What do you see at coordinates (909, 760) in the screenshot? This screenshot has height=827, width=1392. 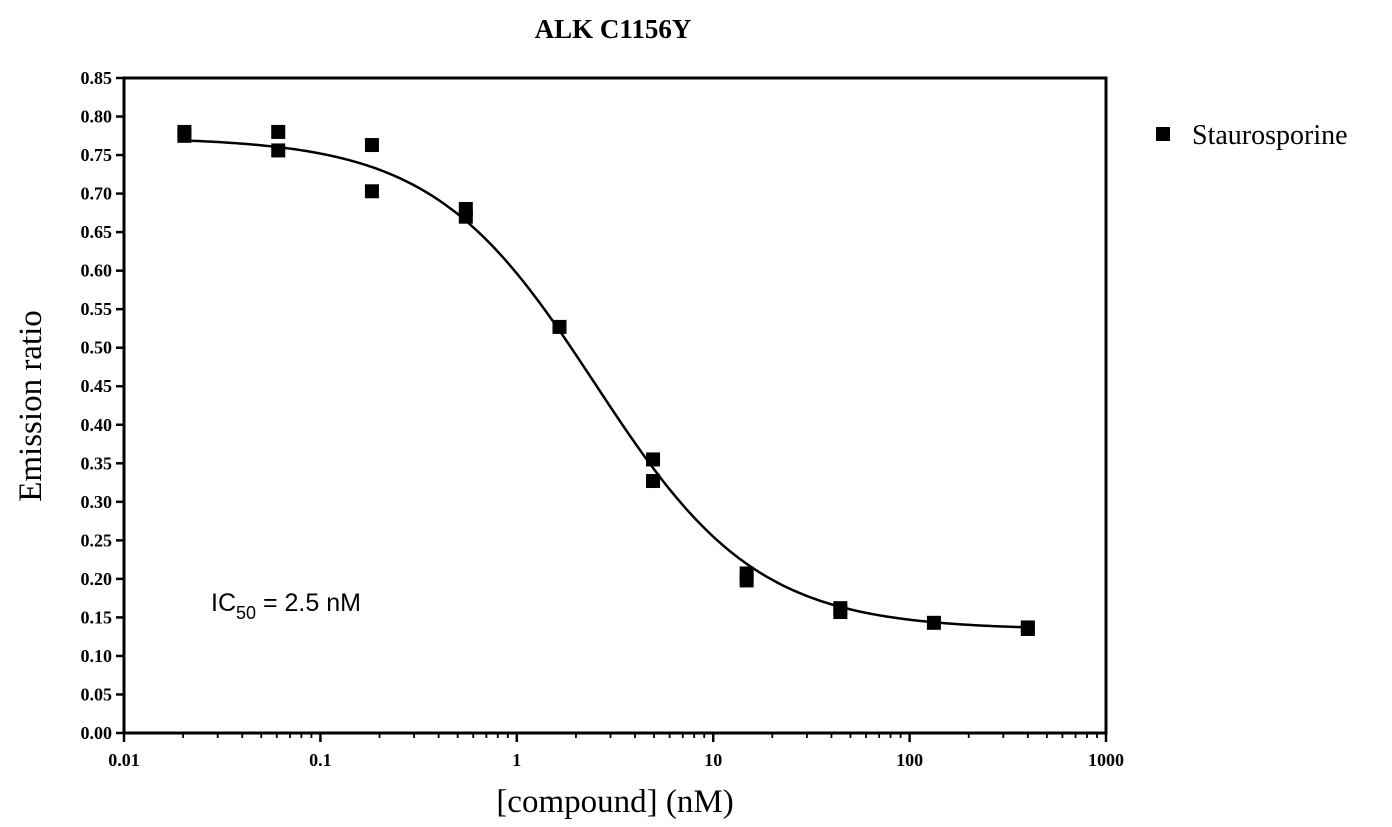 I see `x-tick-label: 100` at bounding box center [909, 760].